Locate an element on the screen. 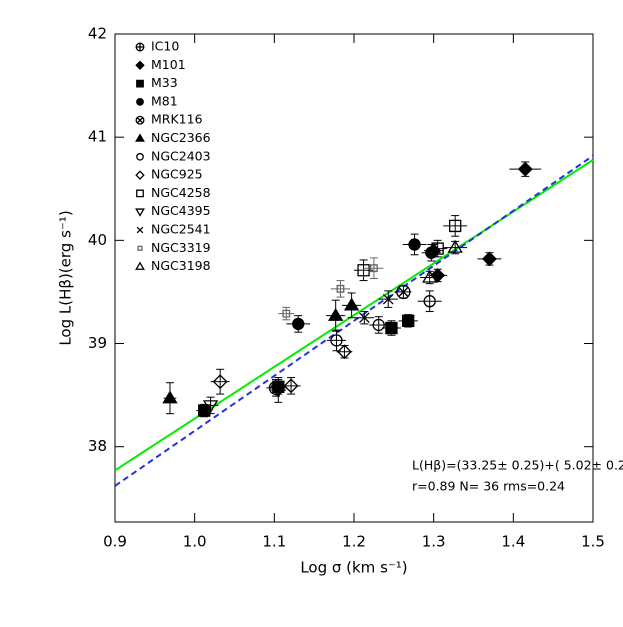 The width and height of the screenshot is (623, 627). y-tick-label: 39 is located at coordinates (97, 343).